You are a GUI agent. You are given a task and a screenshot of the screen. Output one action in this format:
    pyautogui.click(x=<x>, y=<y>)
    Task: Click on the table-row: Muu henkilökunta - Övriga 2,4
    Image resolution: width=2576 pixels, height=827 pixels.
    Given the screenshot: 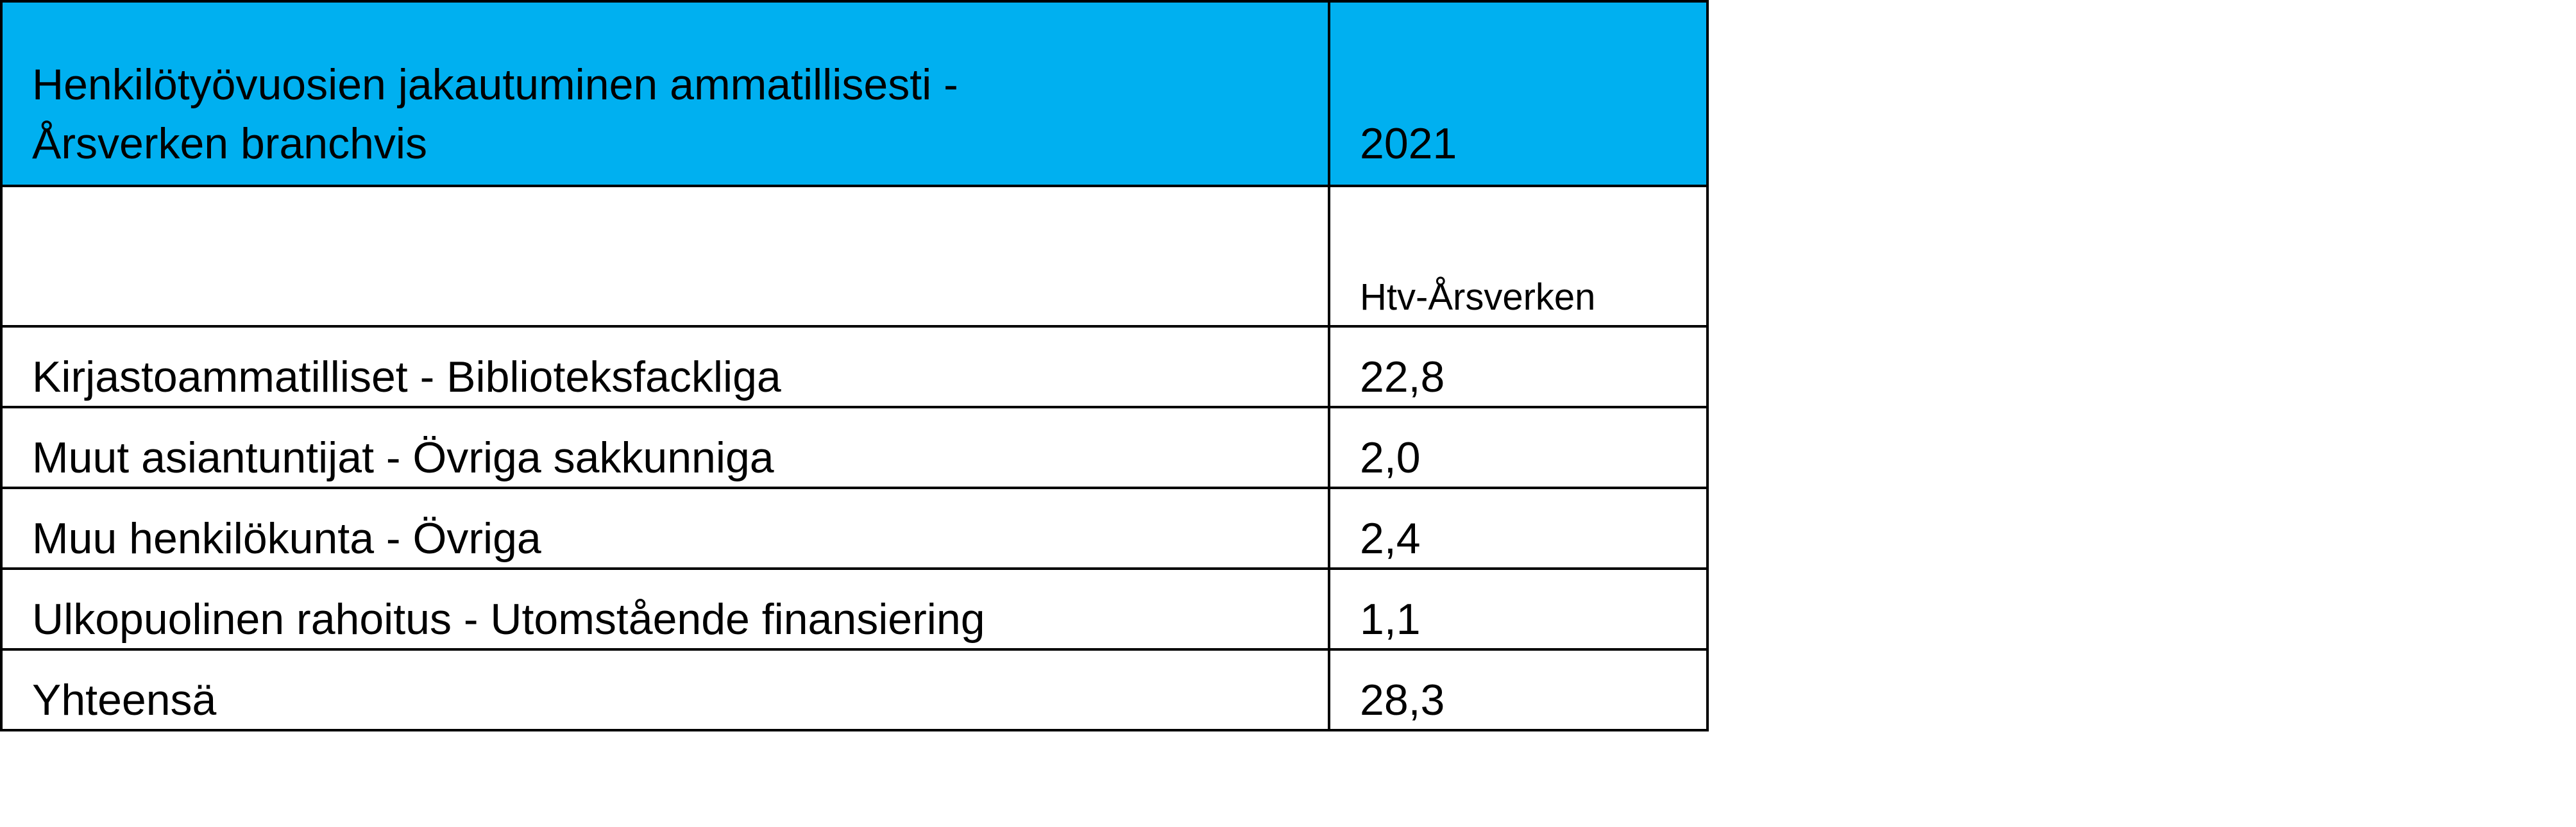 What is the action you would take?
    pyautogui.click(x=854, y=528)
    